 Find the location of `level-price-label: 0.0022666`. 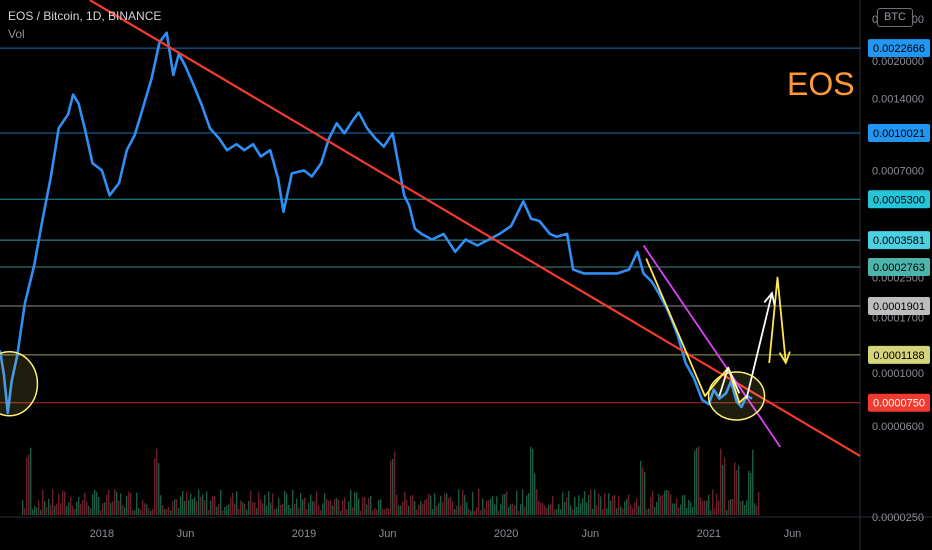

level-price-label: 0.0022666 is located at coordinates (899, 49).